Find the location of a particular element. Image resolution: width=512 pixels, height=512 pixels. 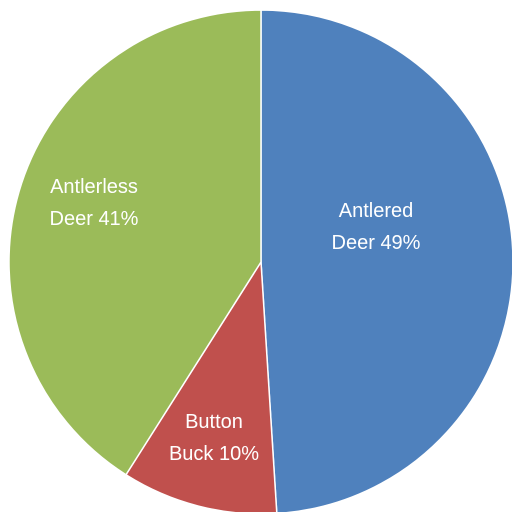

slice-label-line: Button is located at coordinates (214, 422).